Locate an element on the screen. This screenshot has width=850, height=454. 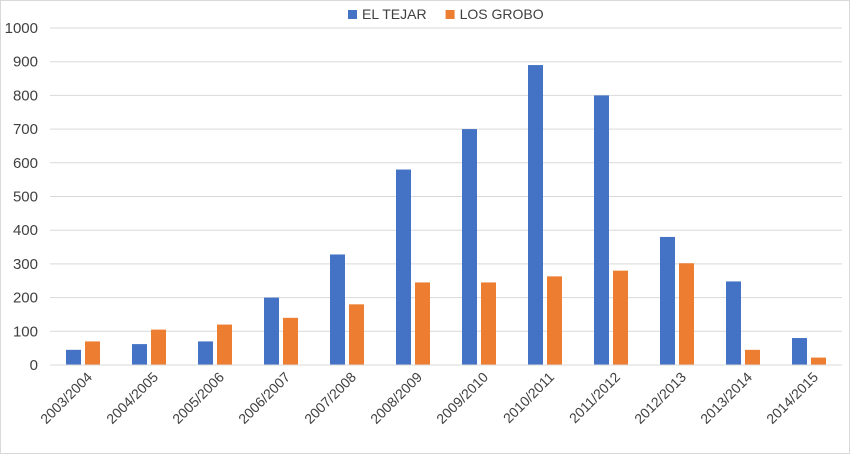
x-tick-label: 2013/2014 is located at coordinates (726, 398).